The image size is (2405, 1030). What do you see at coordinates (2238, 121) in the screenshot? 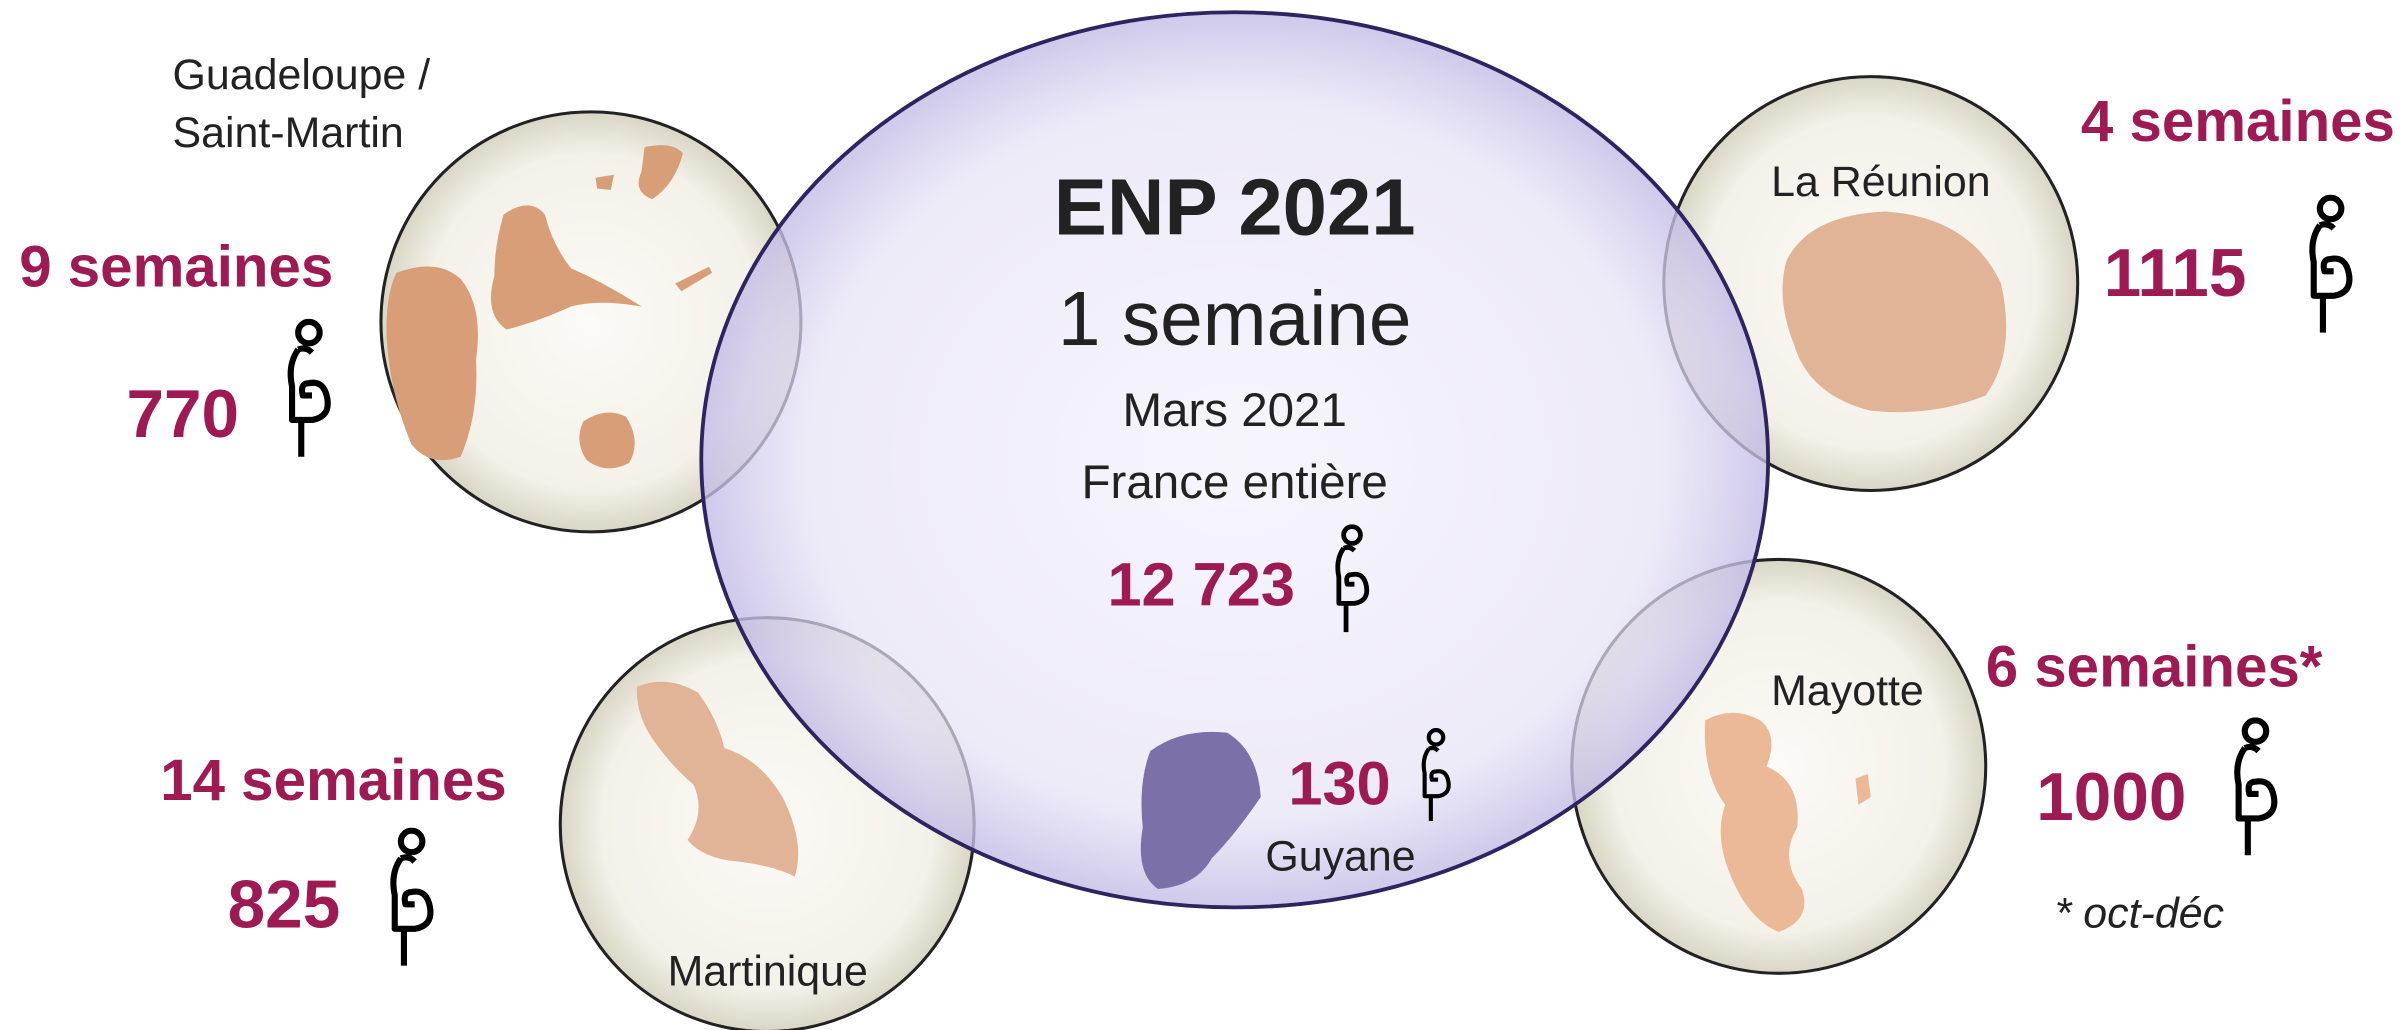
I see `region-duration: 4 semaines` at bounding box center [2238, 121].